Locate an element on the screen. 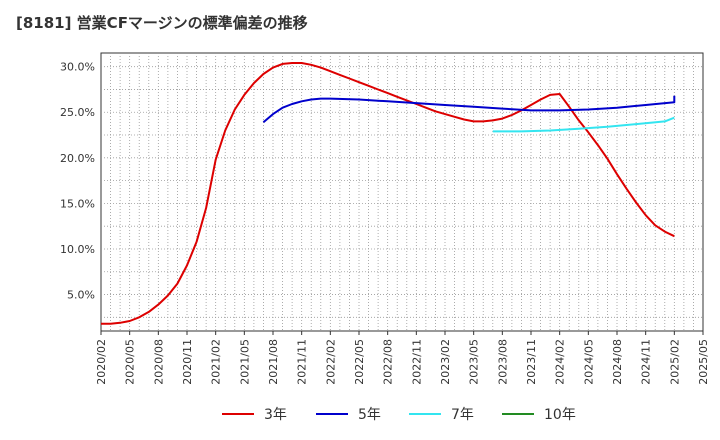 Image resolution: width=720 pixels, height=440 pixels. x-tick-label: 2024/08 is located at coordinates (617, 362).